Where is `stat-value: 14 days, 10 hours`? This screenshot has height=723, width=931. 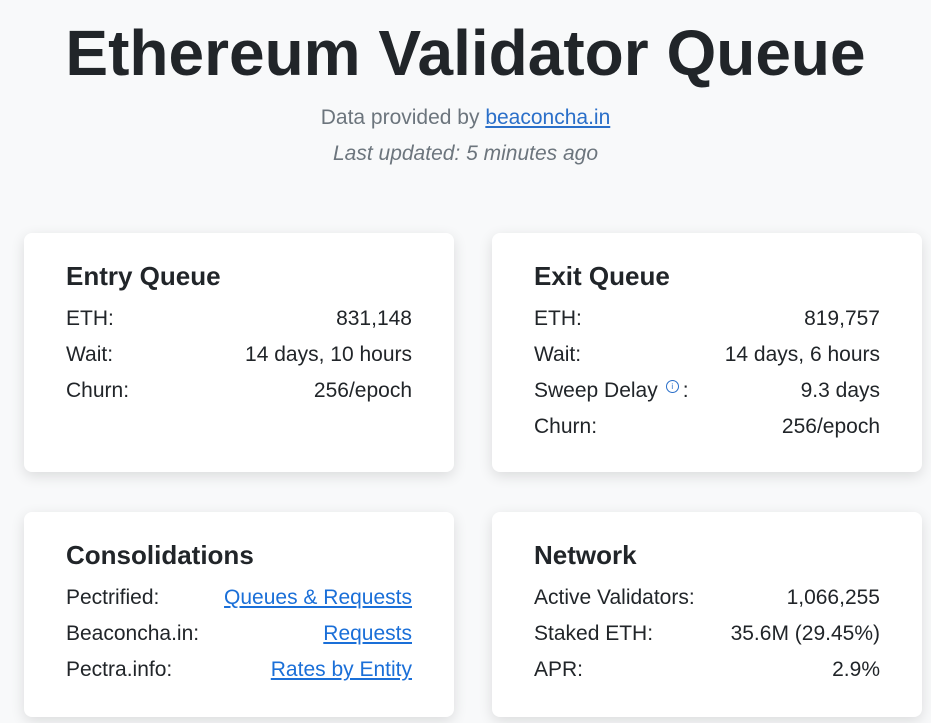
stat-value: 14 days, 10 hours is located at coordinates (328, 354).